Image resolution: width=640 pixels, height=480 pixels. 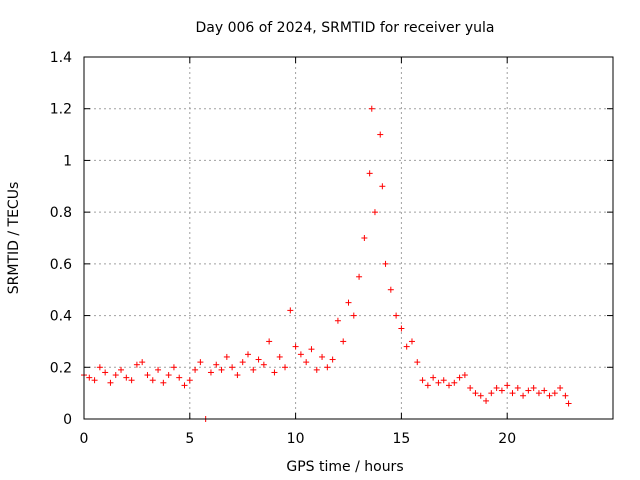 I want to click on x-tick-labels: 0 5 10 15 20, so click(x=298, y=439).